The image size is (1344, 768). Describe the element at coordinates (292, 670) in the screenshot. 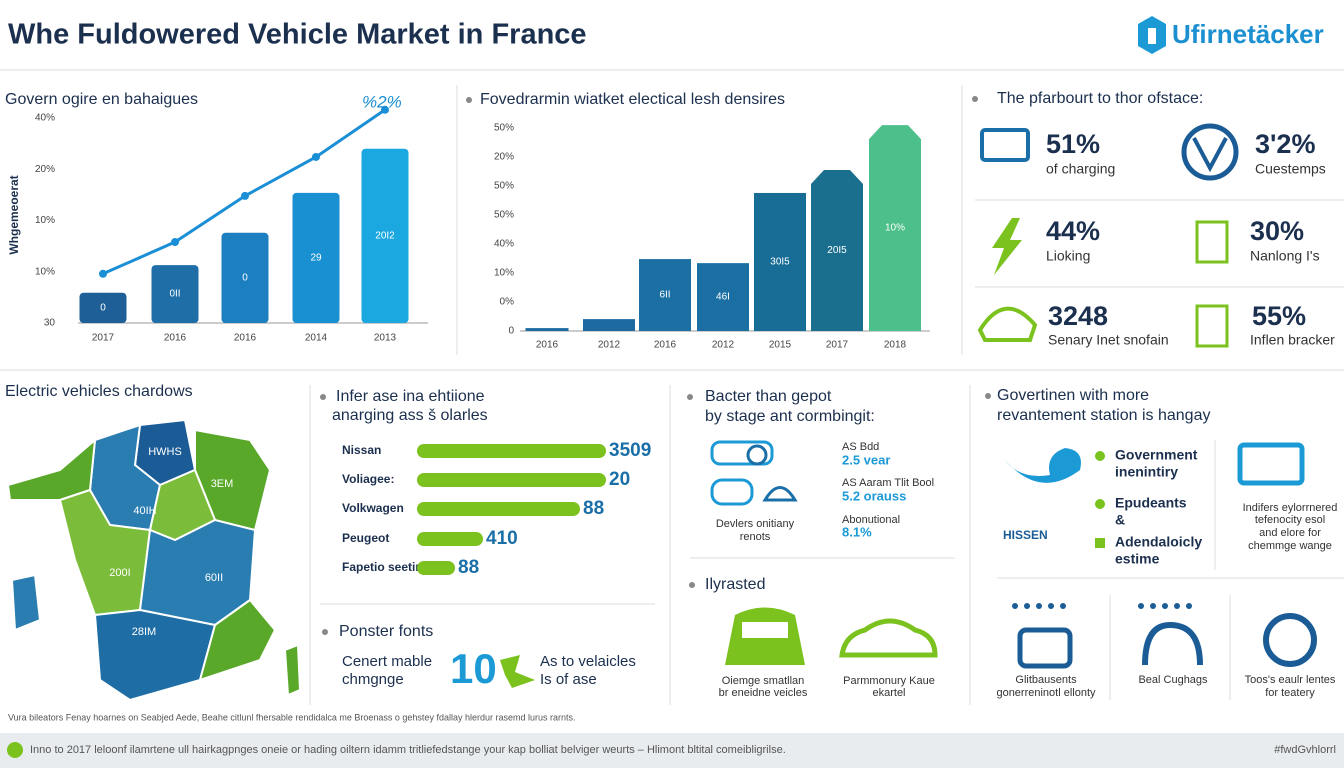

I see `map-region` at that location.